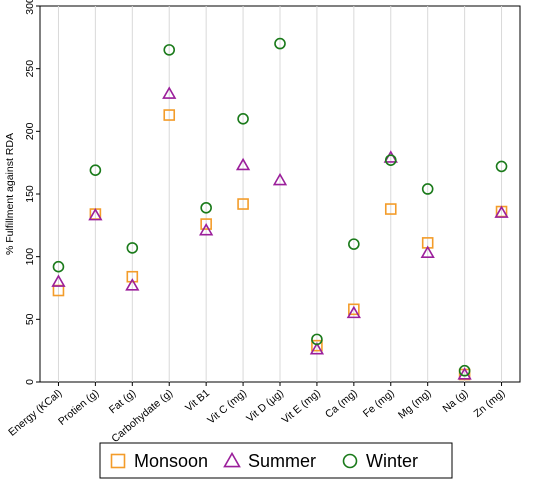 This screenshot has width=533, height=480. I want to click on y-axis: 0 50 100 150 200 250 300, so click(32, 192).